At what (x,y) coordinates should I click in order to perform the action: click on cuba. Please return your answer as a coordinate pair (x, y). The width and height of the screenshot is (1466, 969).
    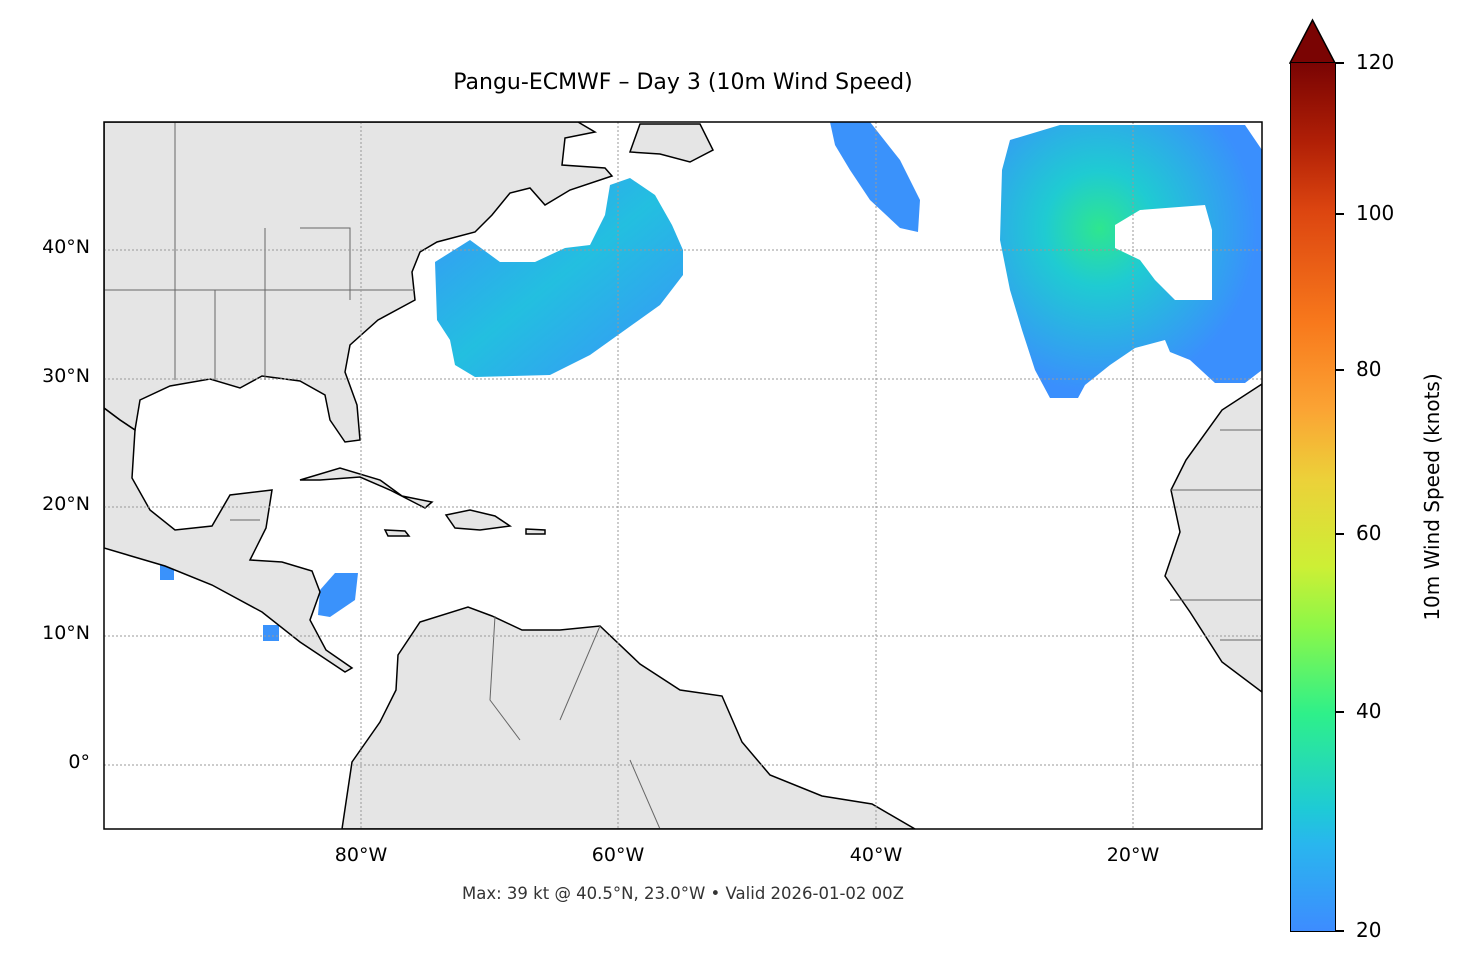
    Looking at the image, I should click on (366, 488).